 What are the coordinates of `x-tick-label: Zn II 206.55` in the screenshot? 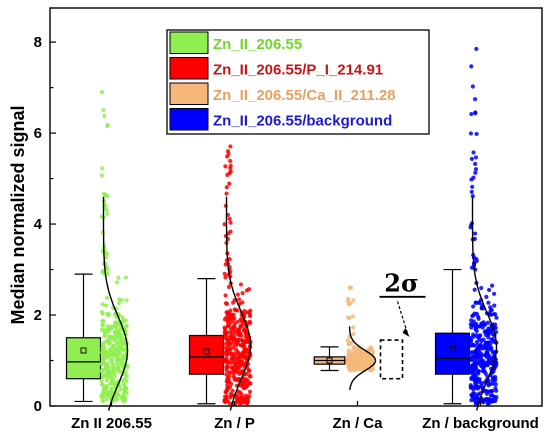 It's located at (111, 423).